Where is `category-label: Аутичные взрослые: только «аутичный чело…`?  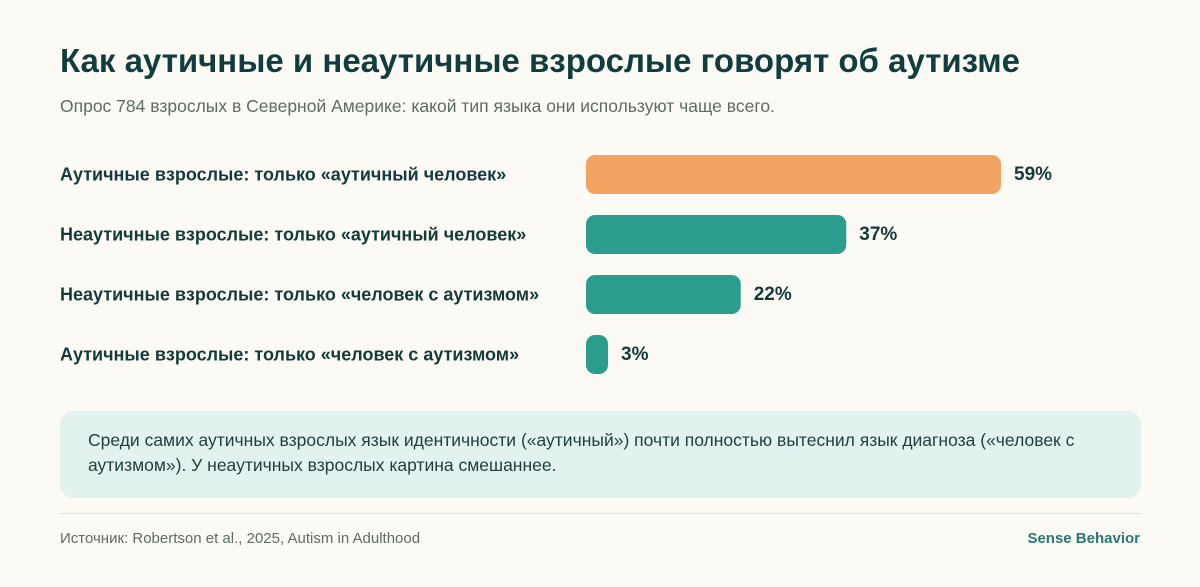 category-label: Аутичные взрослые: только «аутичный чело… is located at coordinates (283, 175).